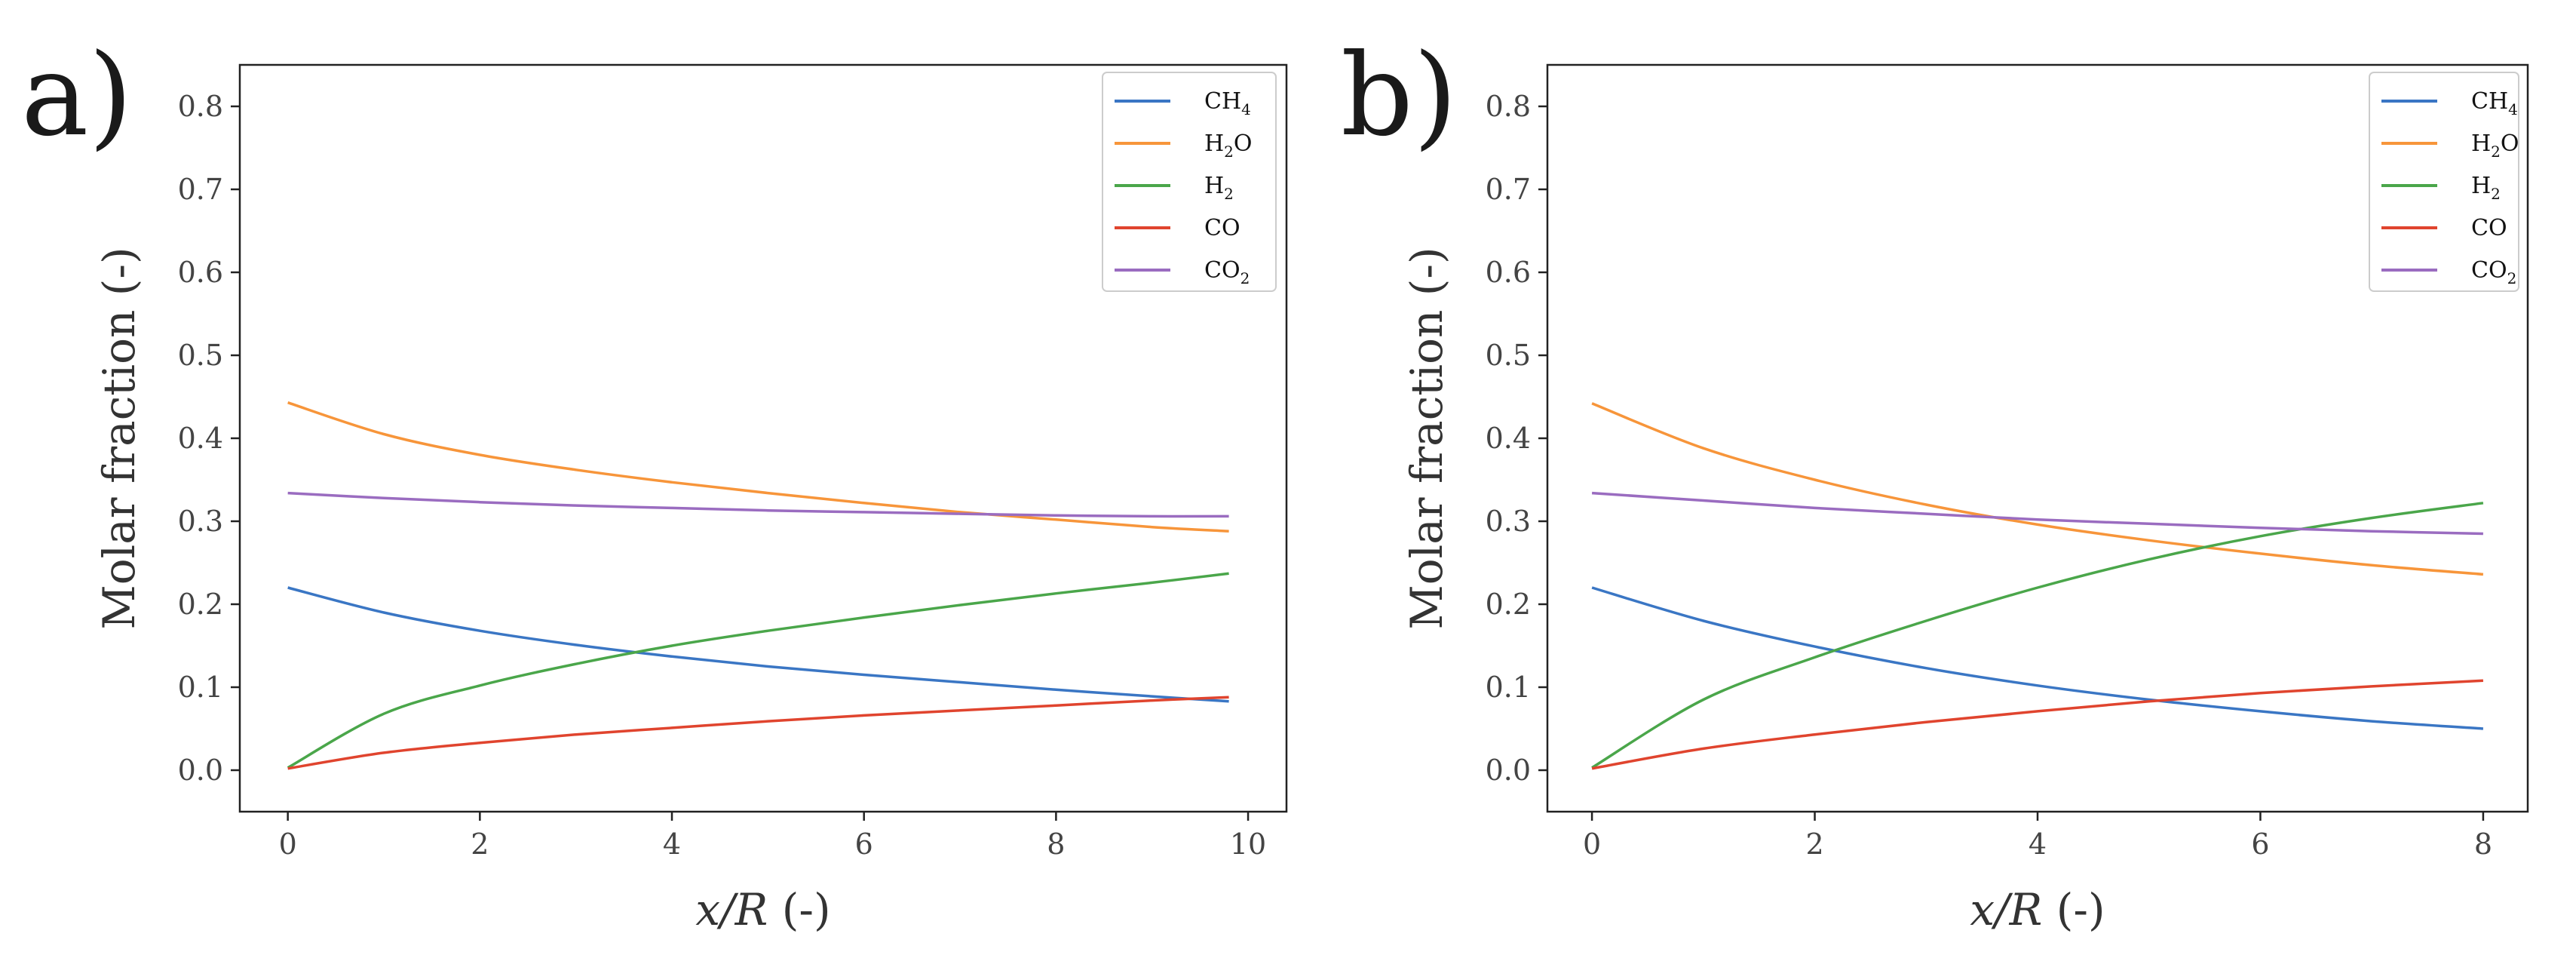 Image resolution: width=2576 pixels, height=955 pixels. I want to click on x-tick-label: 10, so click(1248, 844).